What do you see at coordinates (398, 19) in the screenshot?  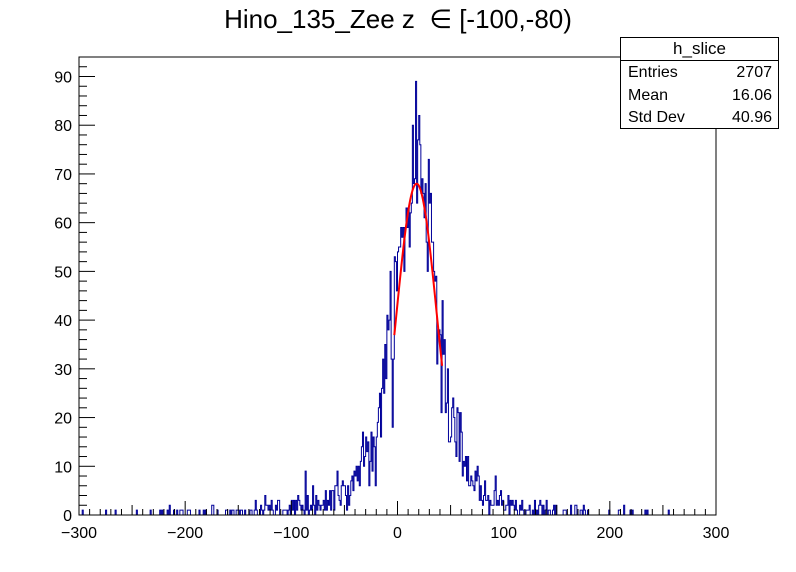 I see `chart-title: Hino_135_Zee z ∈ [-100,-80)` at bounding box center [398, 19].